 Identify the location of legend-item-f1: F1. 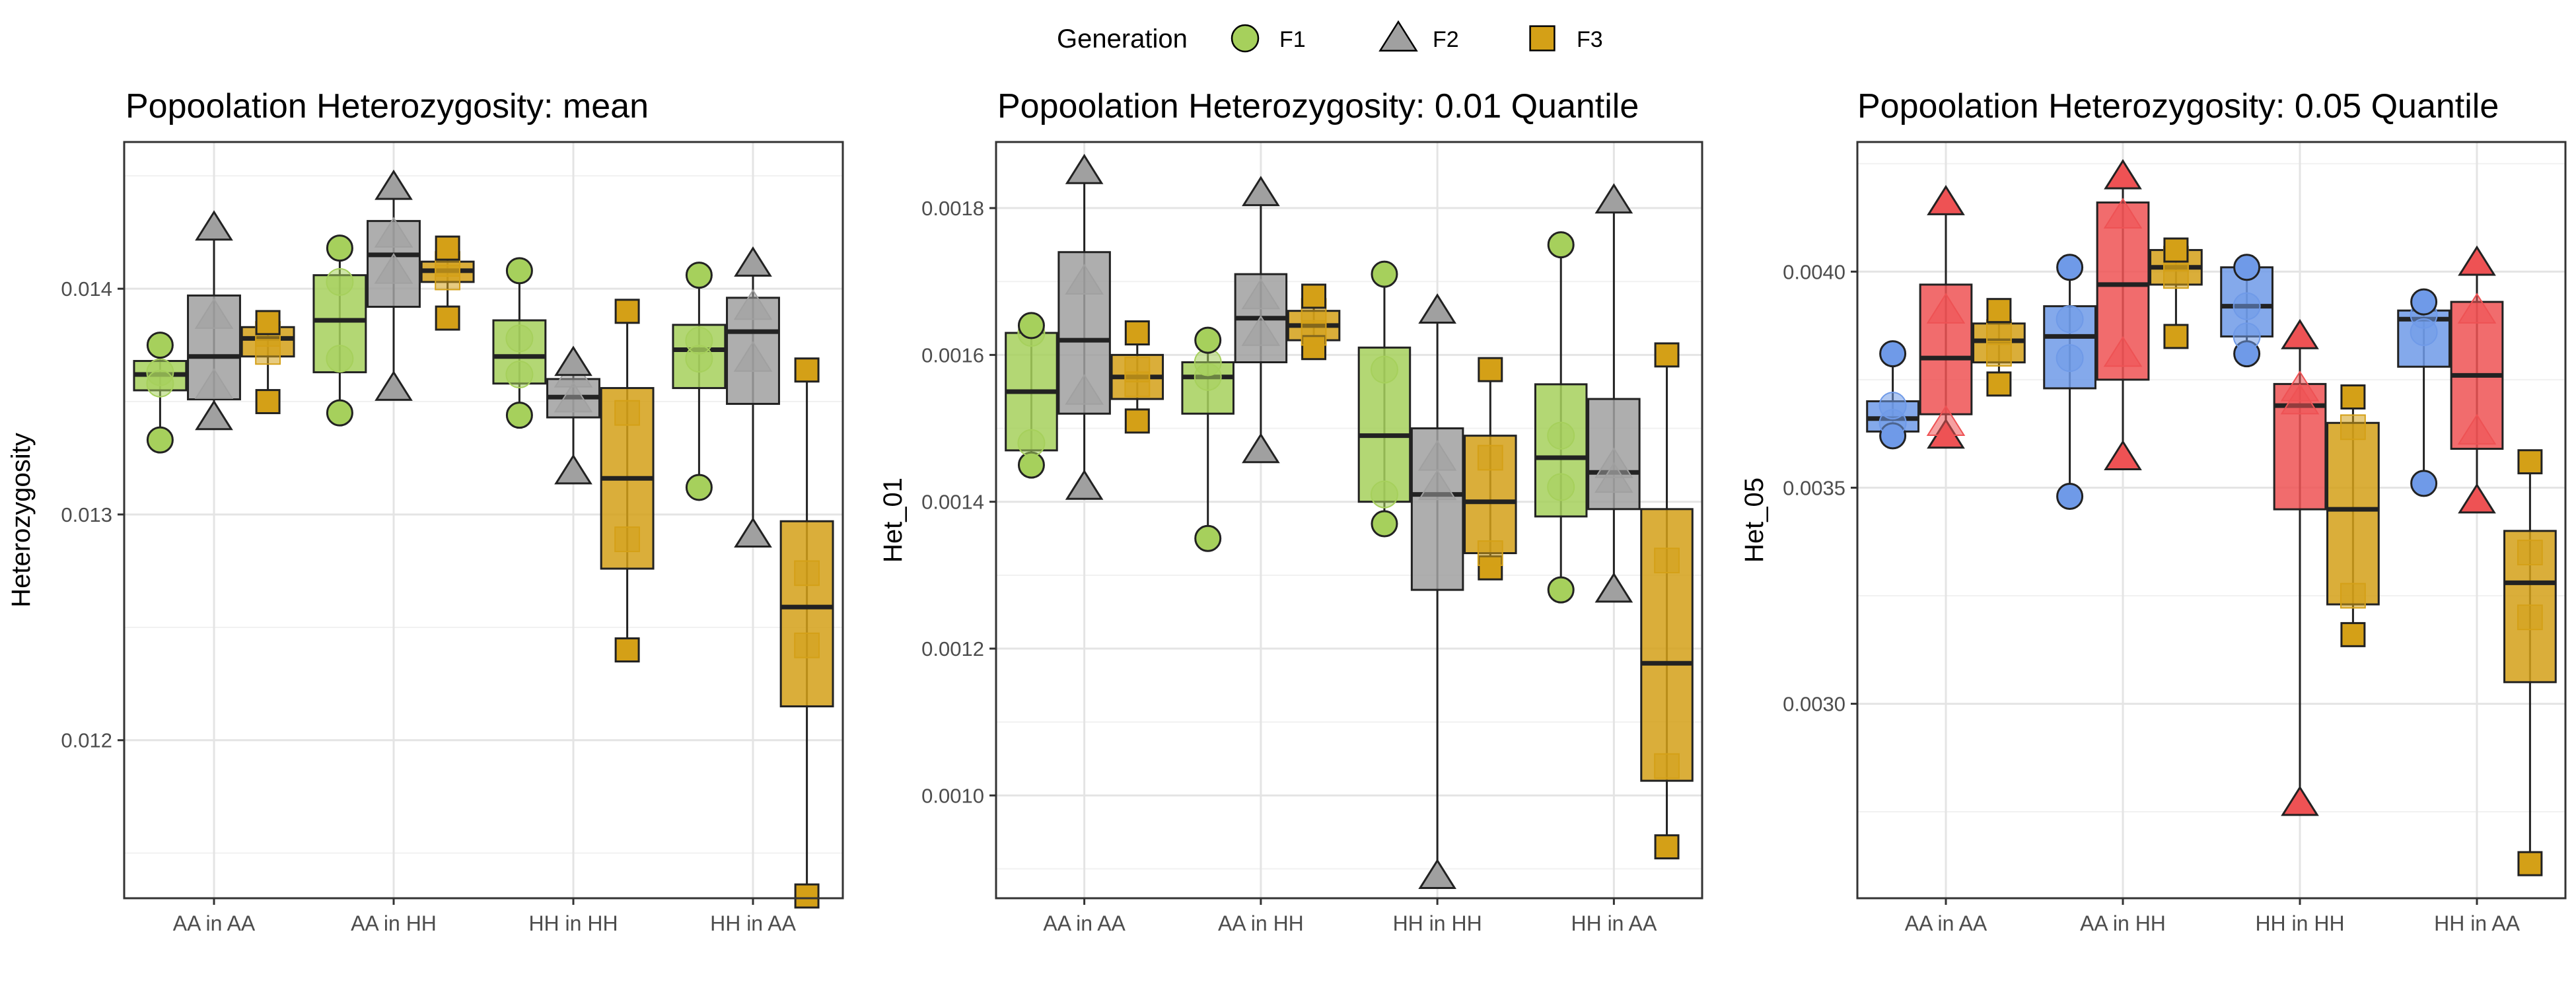
(1268, 38).